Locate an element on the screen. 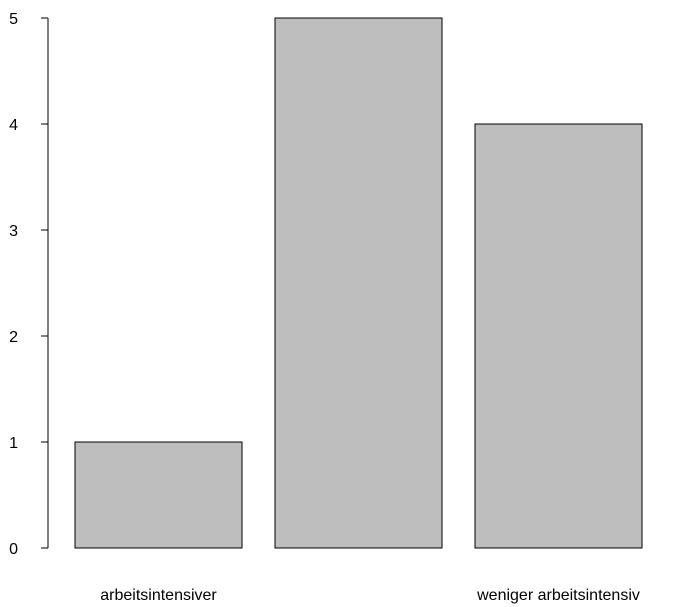 This screenshot has height=607, width=673. x-axis-labels: arbeitsintensiver weniger arbeitsintensiv is located at coordinates (370, 595).